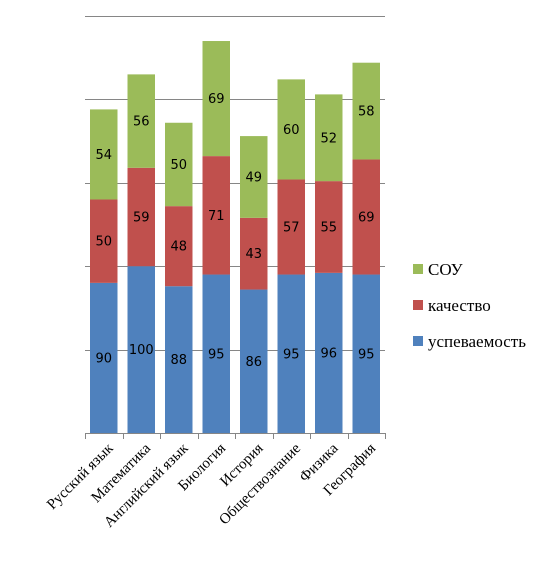 The height and width of the screenshot is (588, 555). I want to click on legend-label: СОУ, so click(446, 269).